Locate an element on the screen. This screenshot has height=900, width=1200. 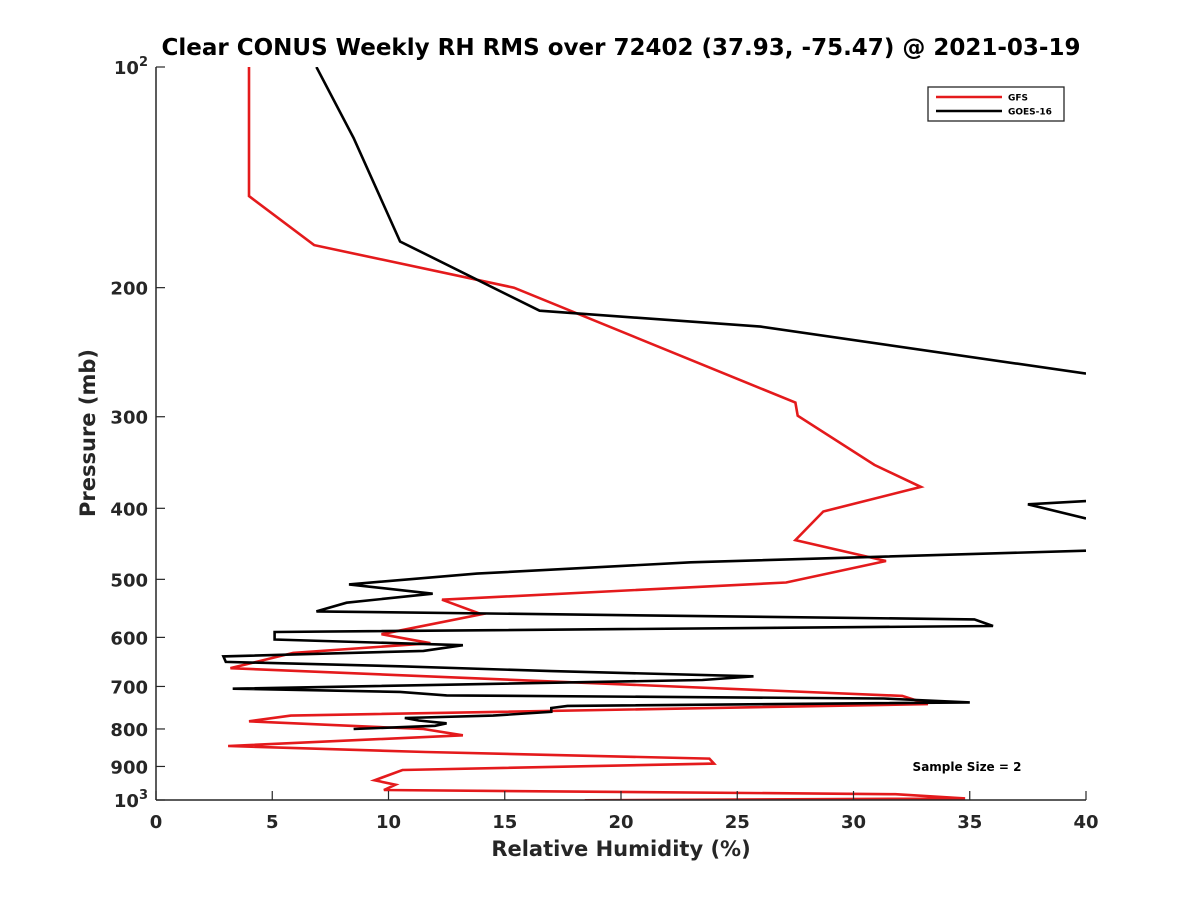
y-tick-label: 10² is located at coordinates (131, 67).